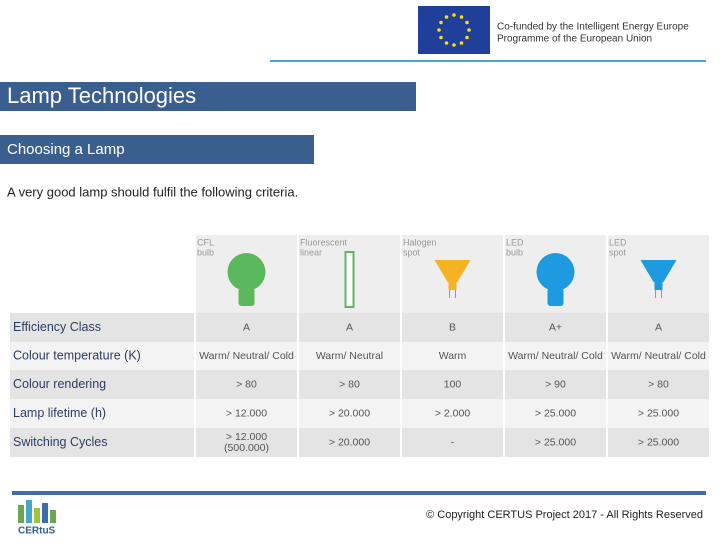  What do you see at coordinates (311, 252) in the screenshot?
I see `column-label: linear` at bounding box center [311, 252].